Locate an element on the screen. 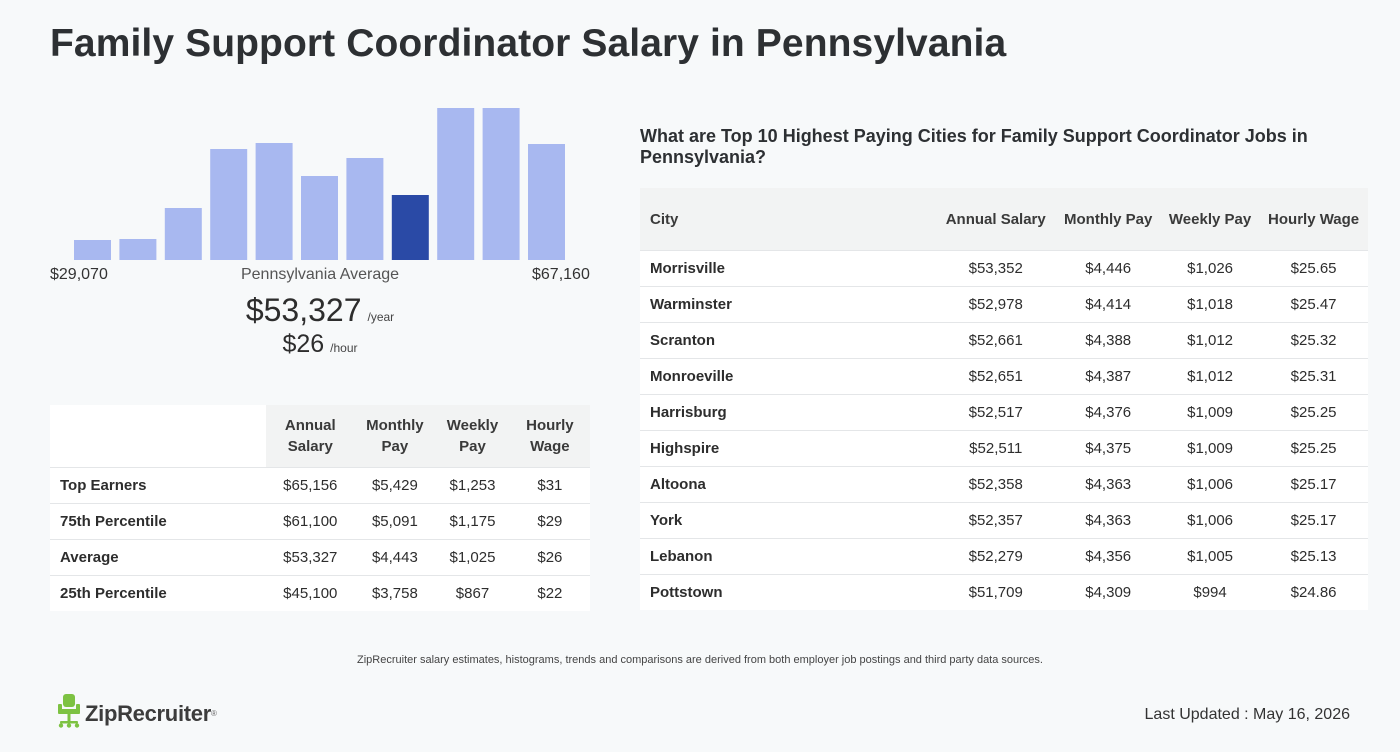 The height and width of the screenshot is (752, 1400). monthly-cell: $4,375 is located at coordinates (1108, 448).